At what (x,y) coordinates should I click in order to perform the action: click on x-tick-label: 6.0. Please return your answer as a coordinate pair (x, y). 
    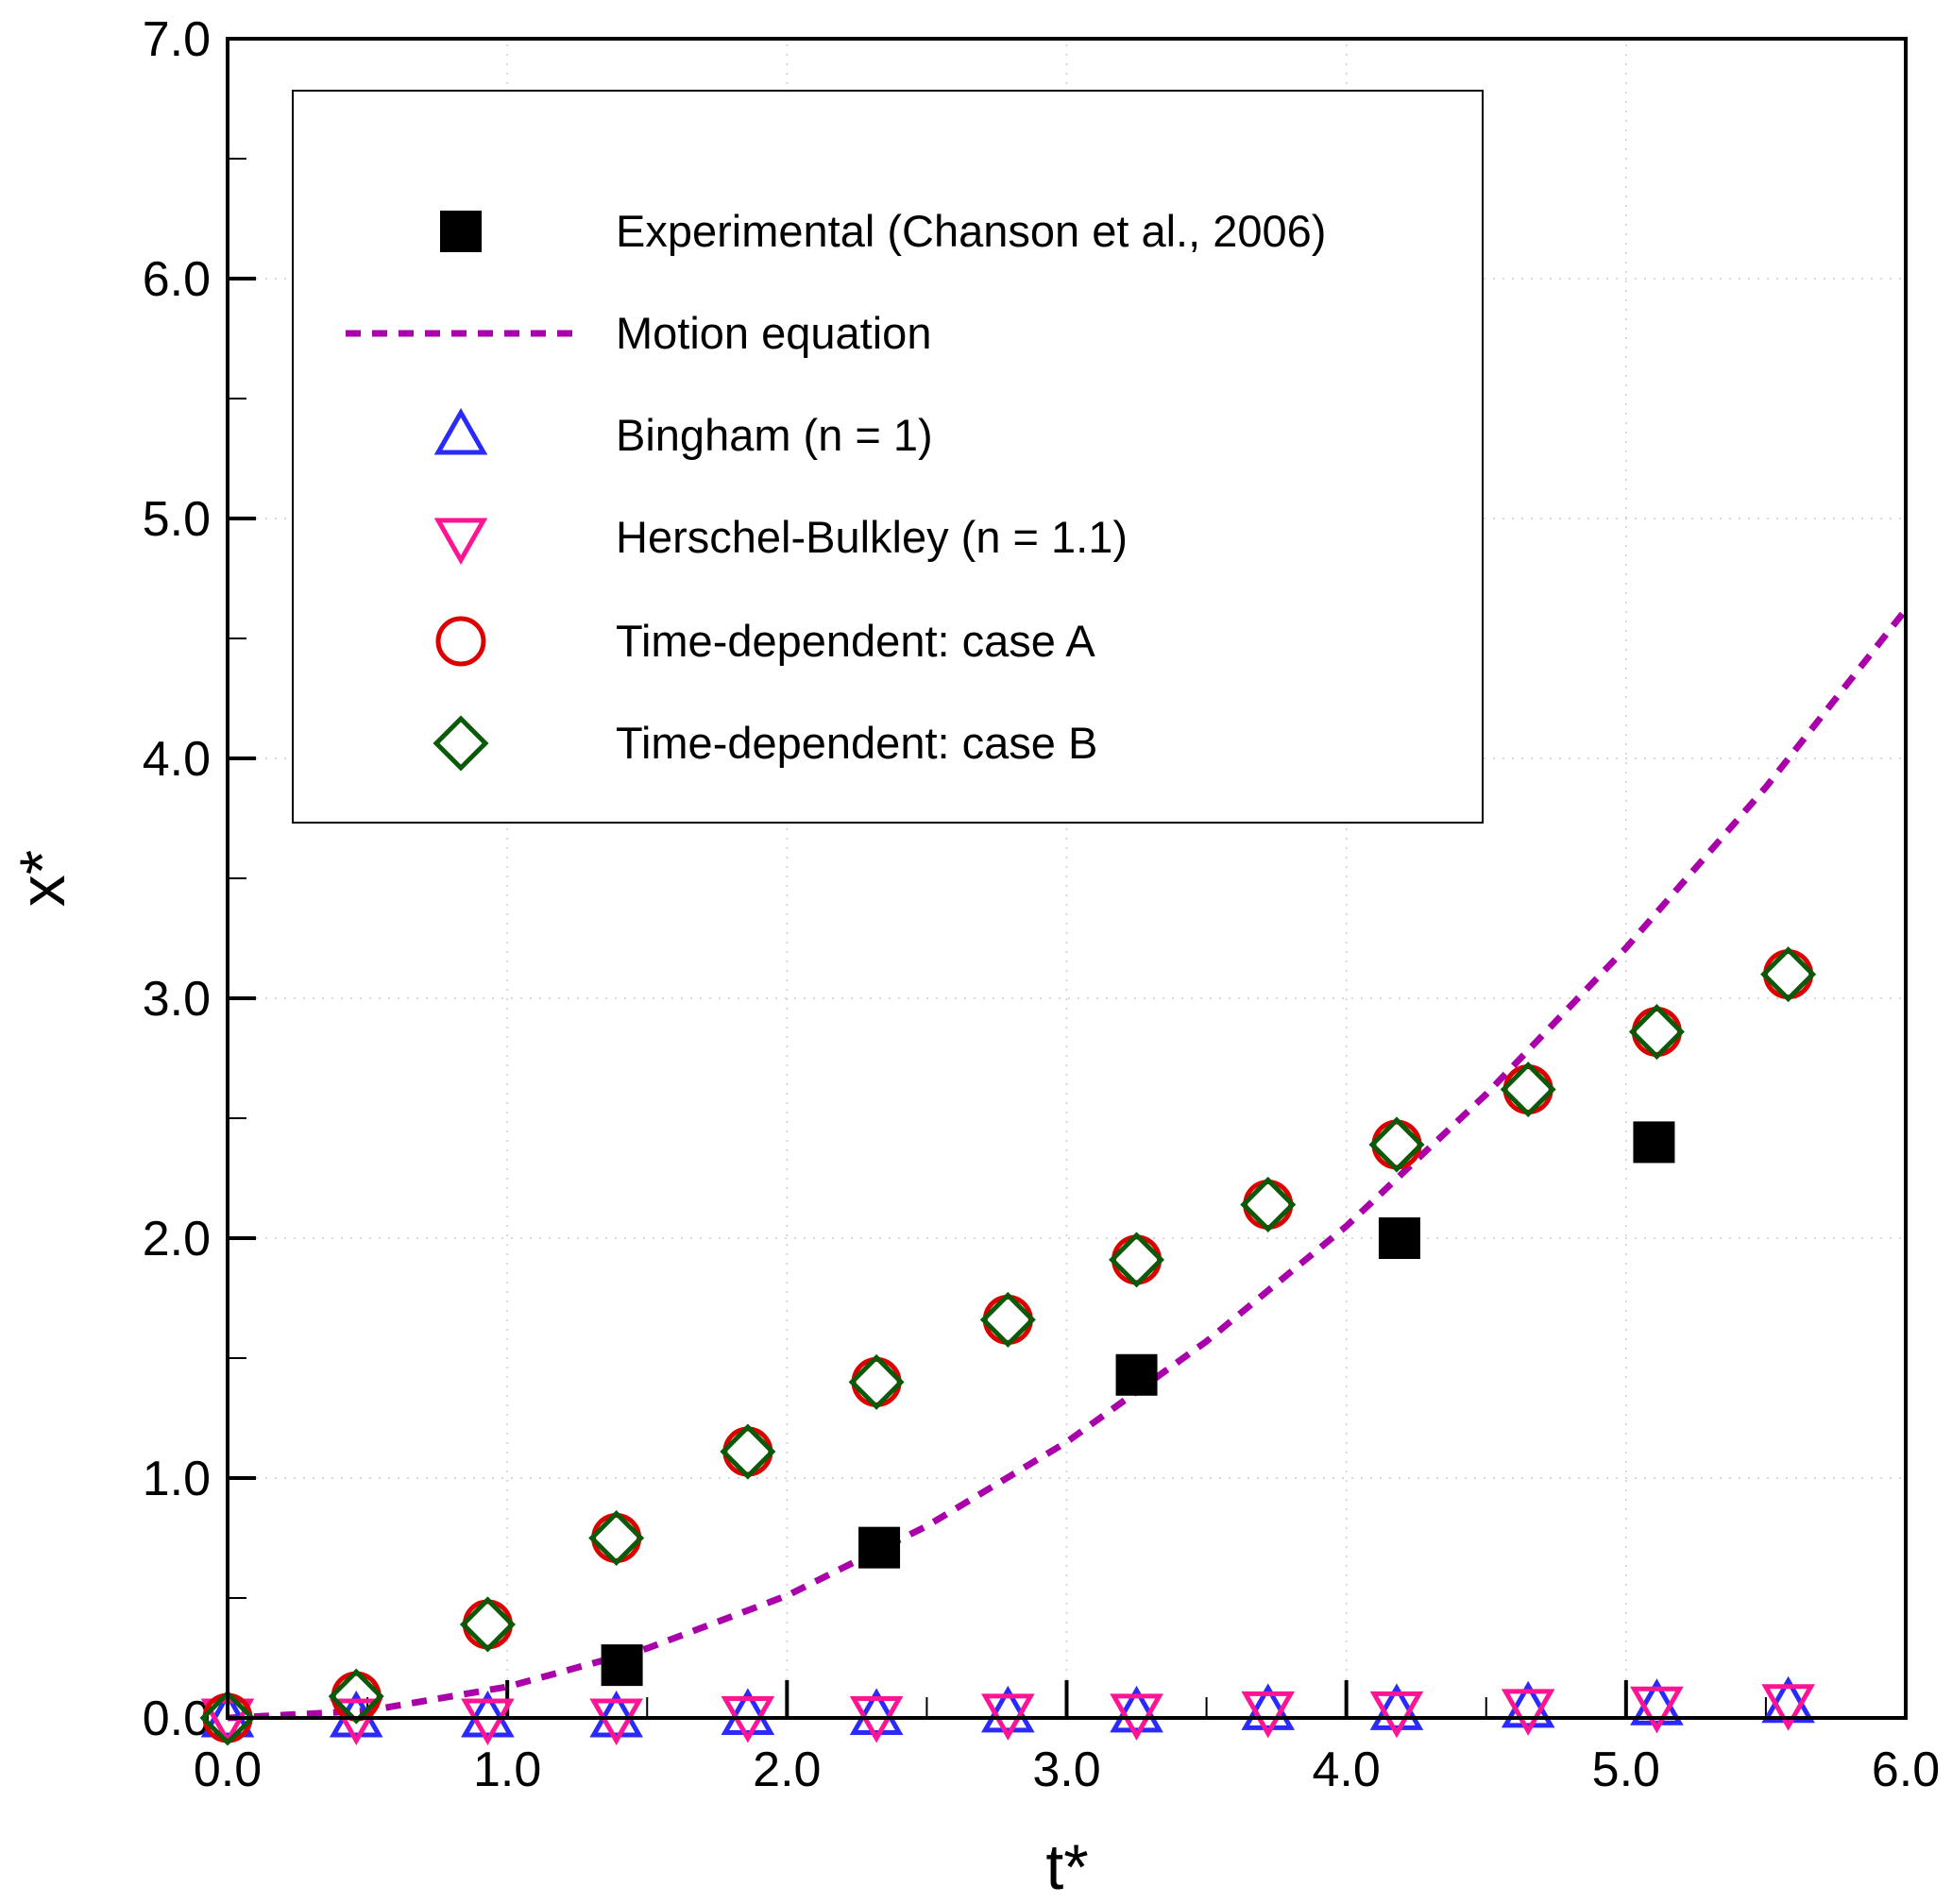
    Looking at the image, I should click on (1906, 1769).